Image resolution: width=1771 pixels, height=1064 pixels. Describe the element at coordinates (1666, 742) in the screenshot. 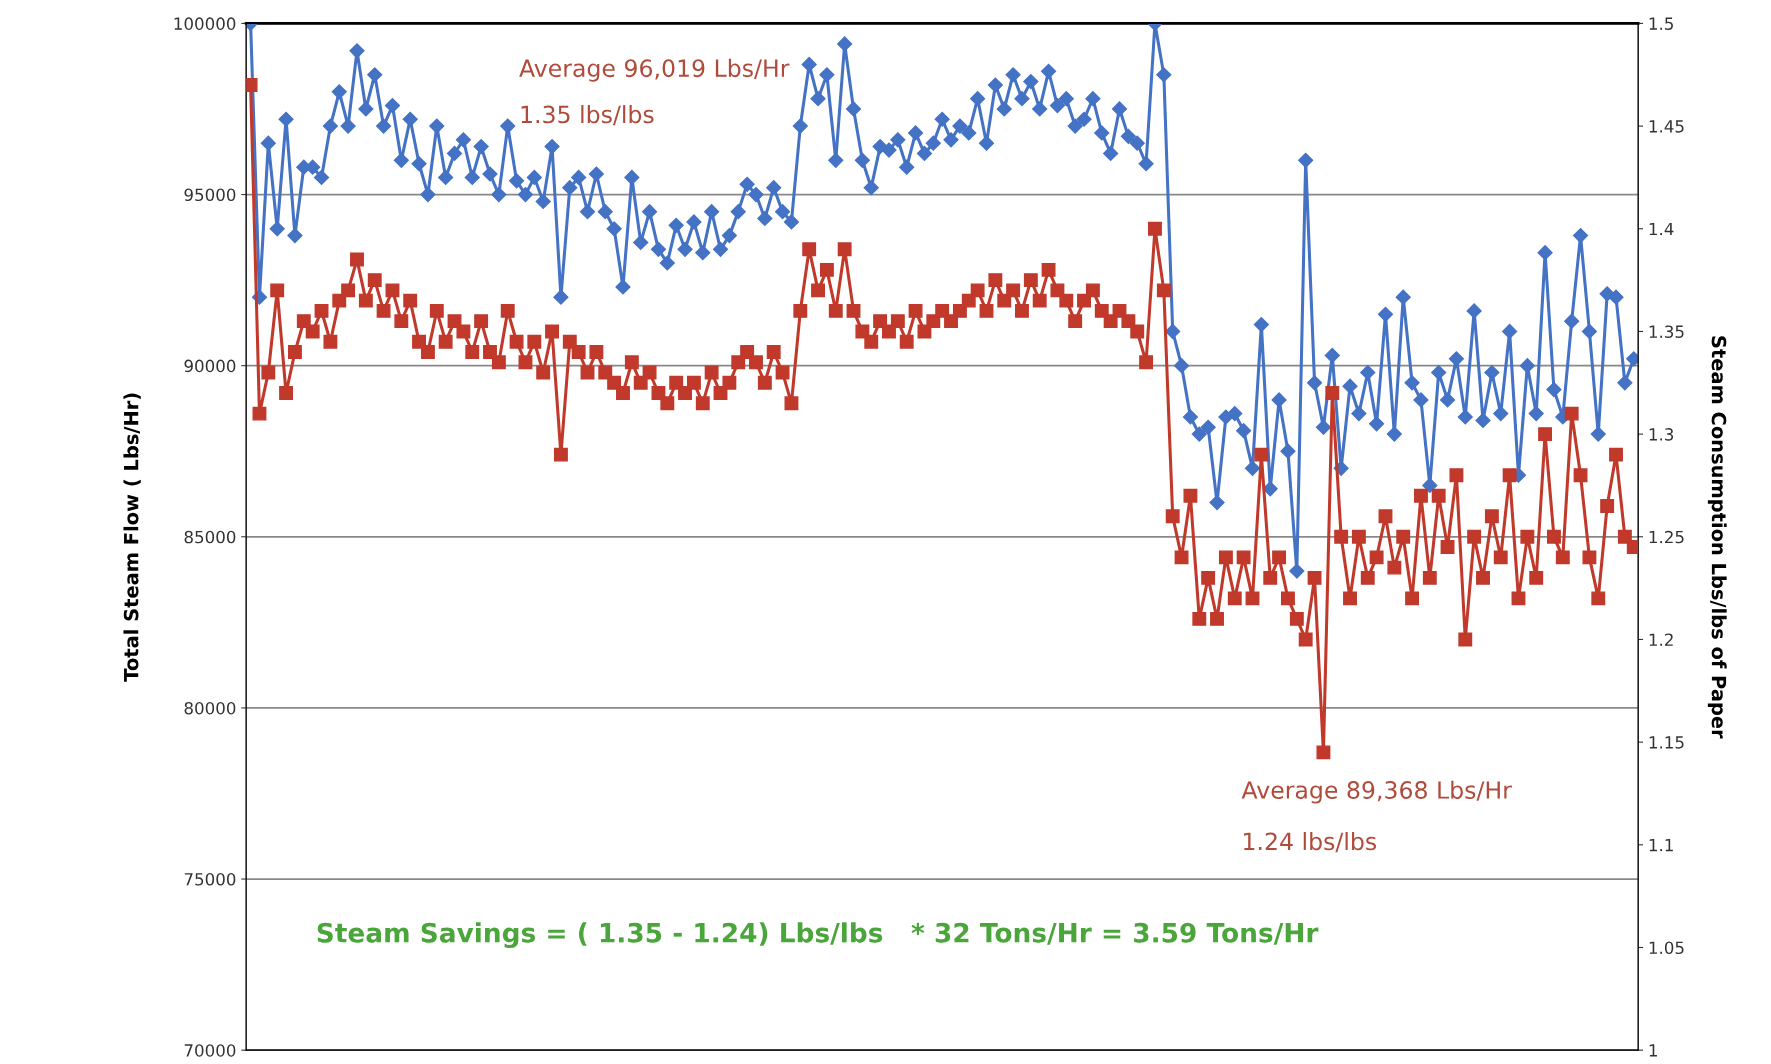

I see `y2-tick-label: 1.15` at that location.